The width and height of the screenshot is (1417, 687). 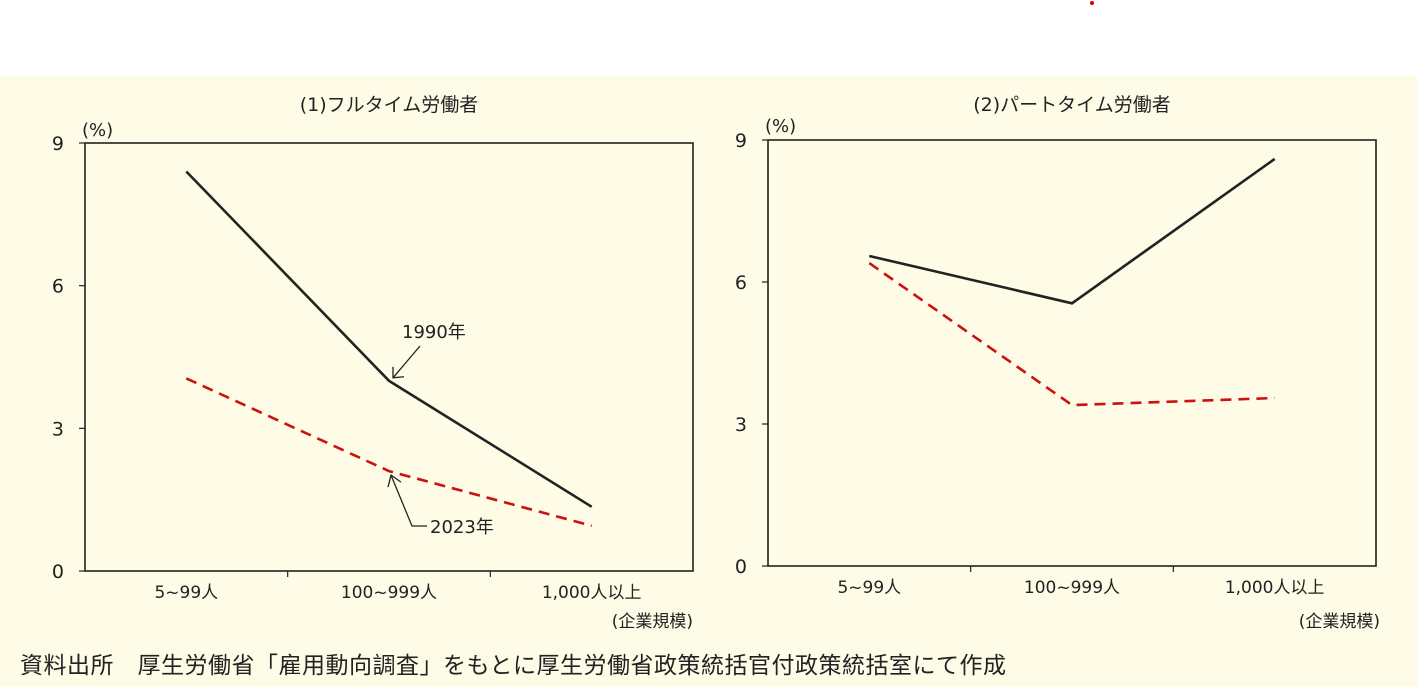 What do you see at coordinates (462, 527) in the screenshot?
I see `annotation-2023: 2023年` at bounding box center [462, 527].